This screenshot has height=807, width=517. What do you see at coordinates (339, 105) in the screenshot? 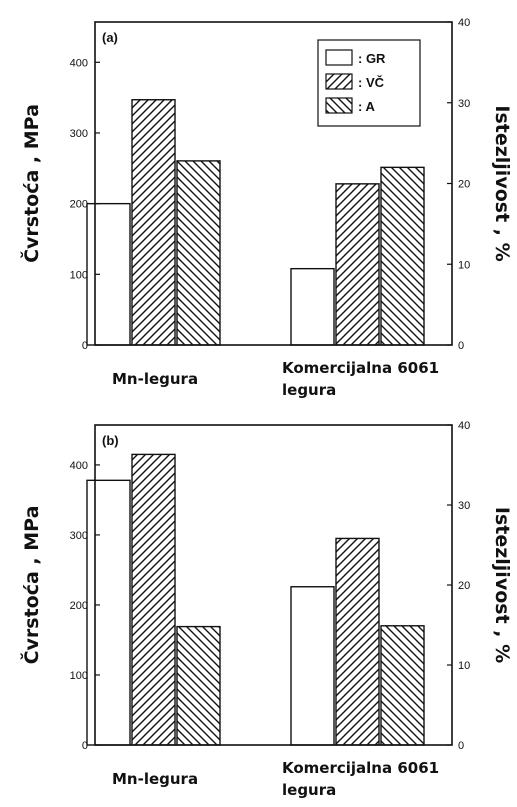
I see `legend-swatch-a` at bounding box center [339, 105].